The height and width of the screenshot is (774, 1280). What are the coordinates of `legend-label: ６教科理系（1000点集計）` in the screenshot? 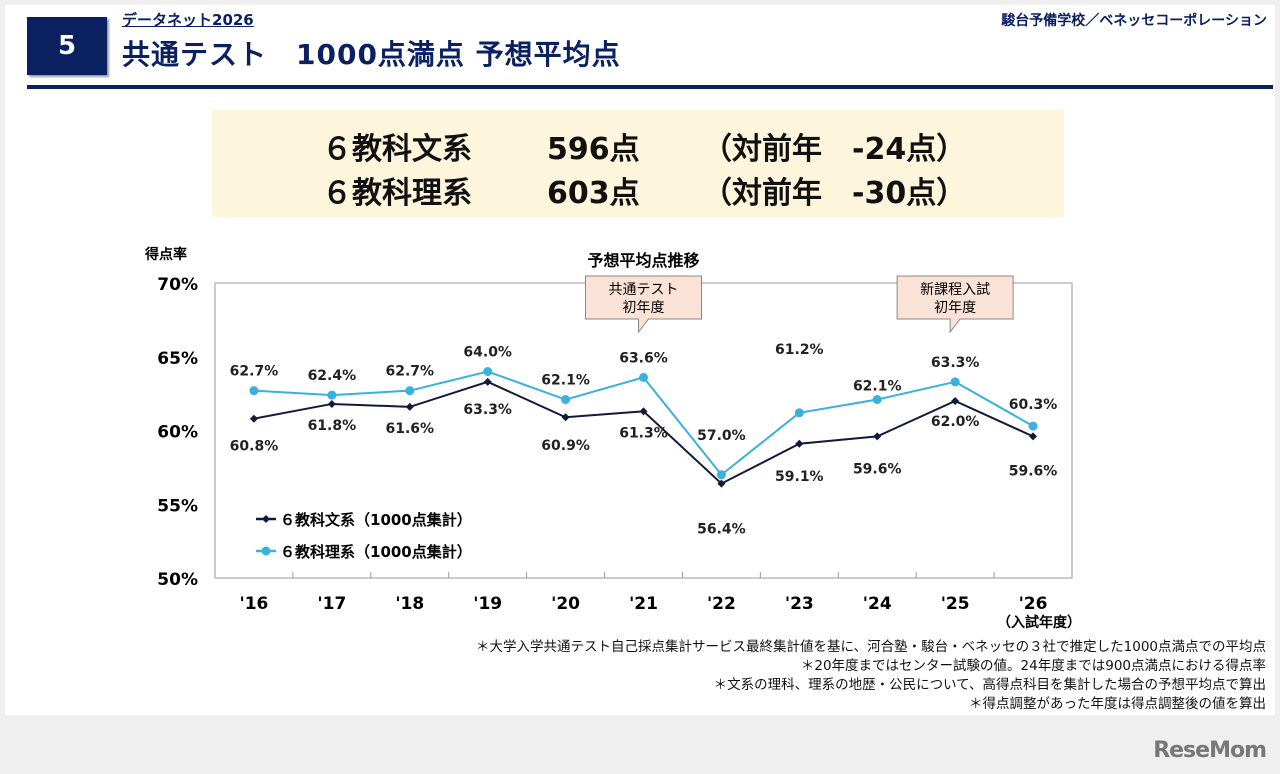 It's located at (376, 552).